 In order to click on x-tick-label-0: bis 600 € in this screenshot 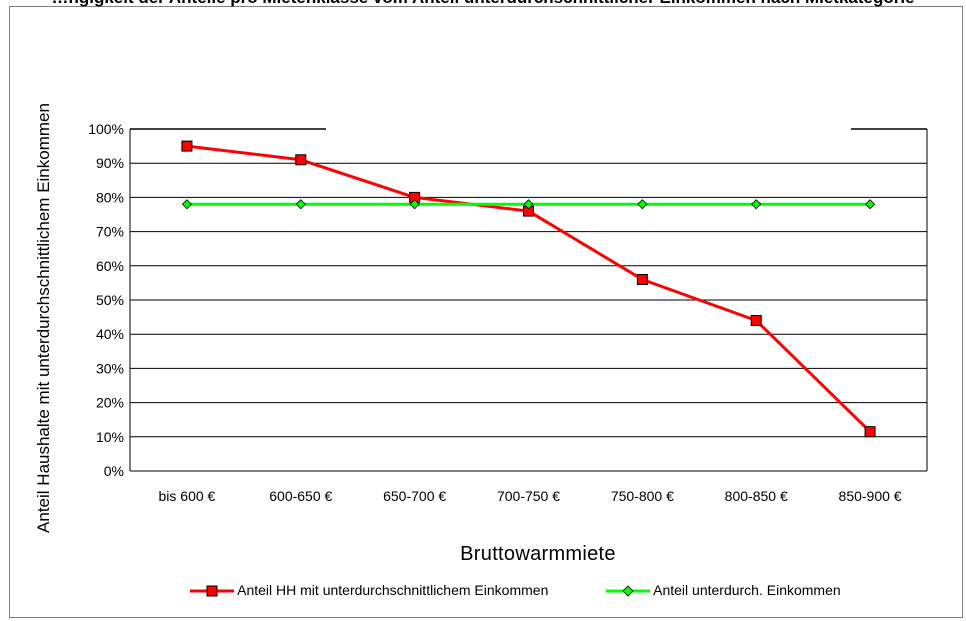, I will do `click(187, 496)`.